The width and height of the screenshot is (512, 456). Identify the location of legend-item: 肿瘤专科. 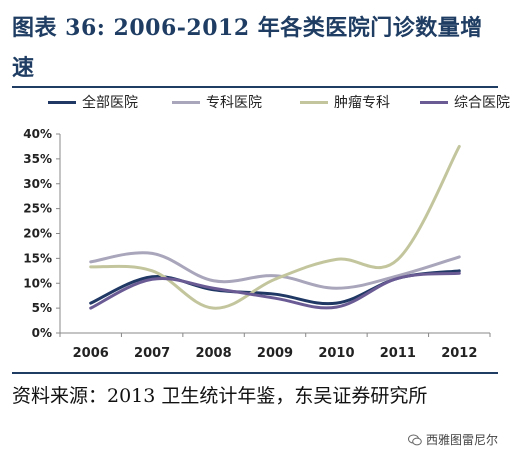
(345, 102).